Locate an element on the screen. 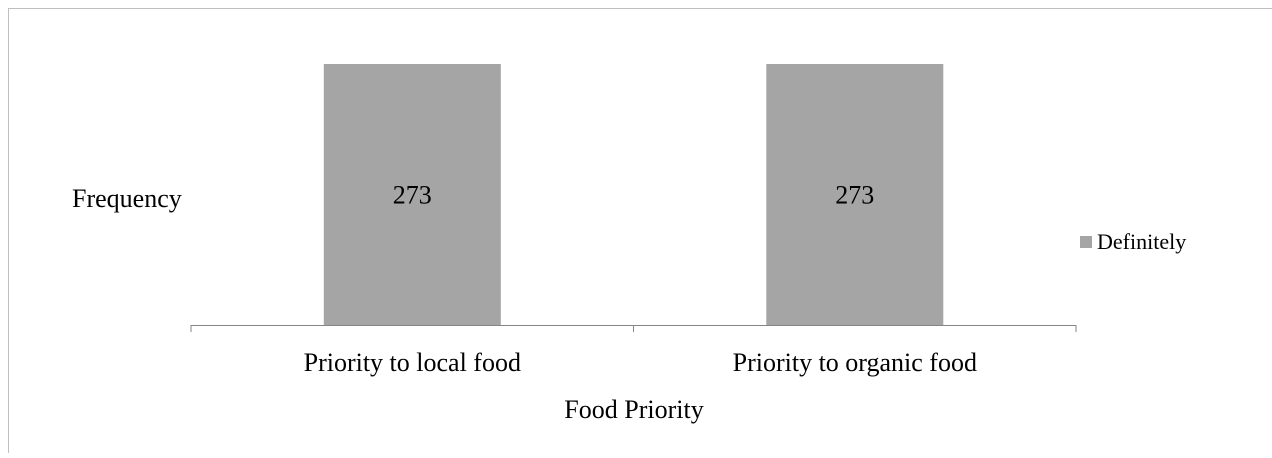 Image resolution: width=1272 pixels, height=458 pixels. legend-swatch-definitely is located at coordinates (1086, 242).